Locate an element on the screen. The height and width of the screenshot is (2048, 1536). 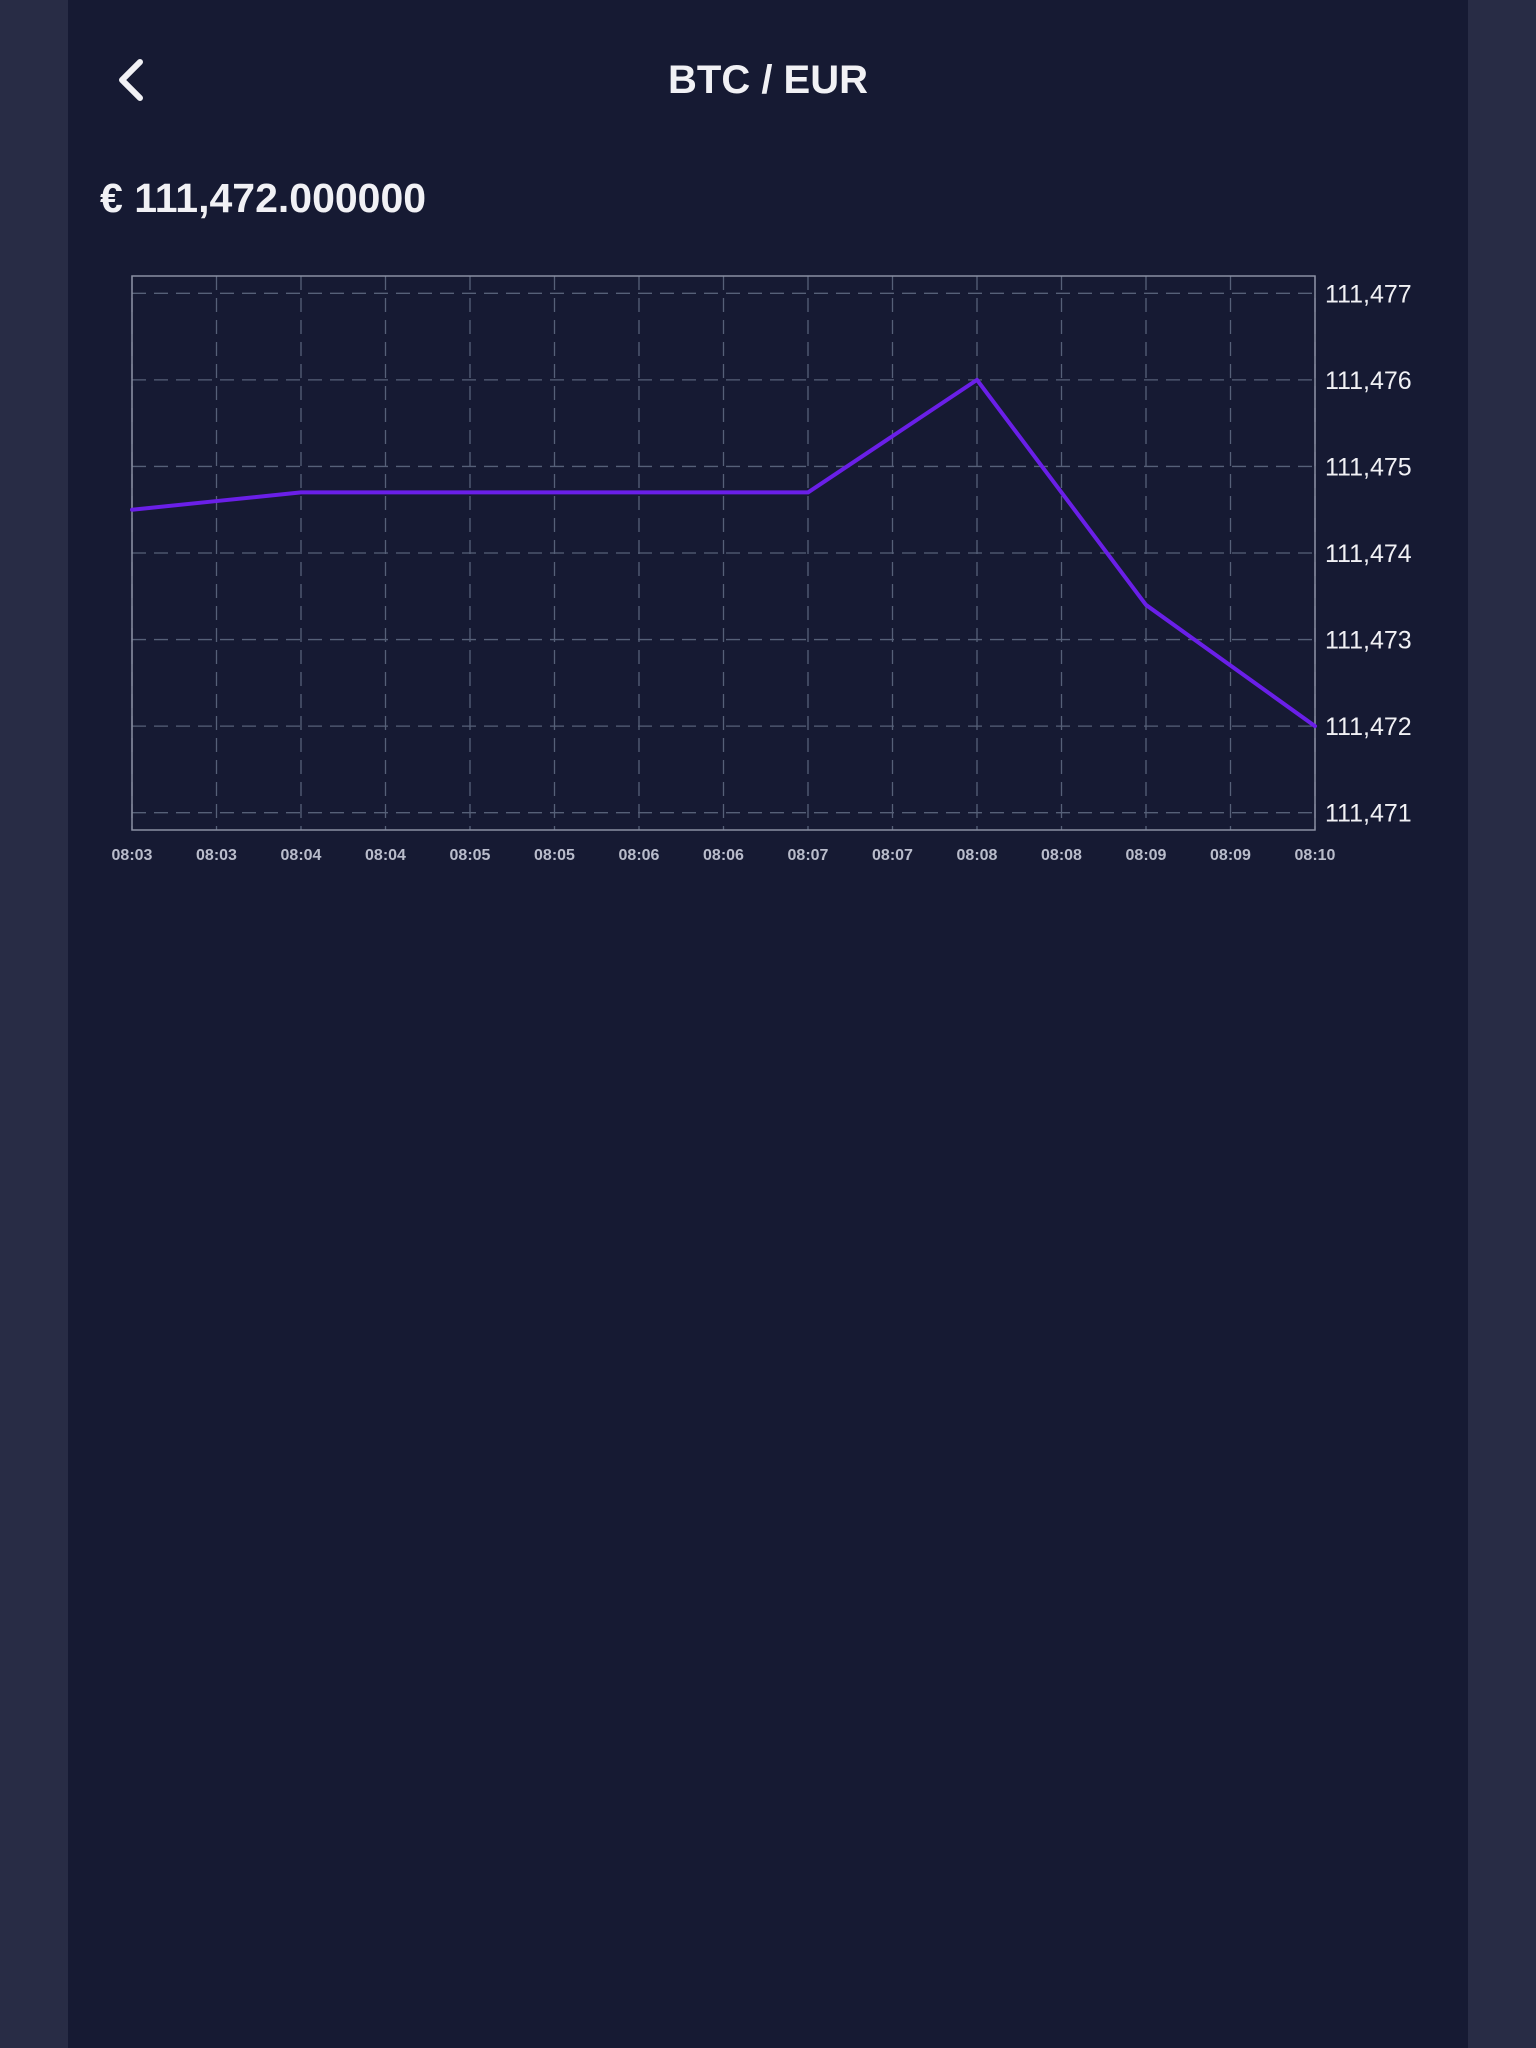
y-tick-label: 111,472 is located at coordinates (1368, 727).